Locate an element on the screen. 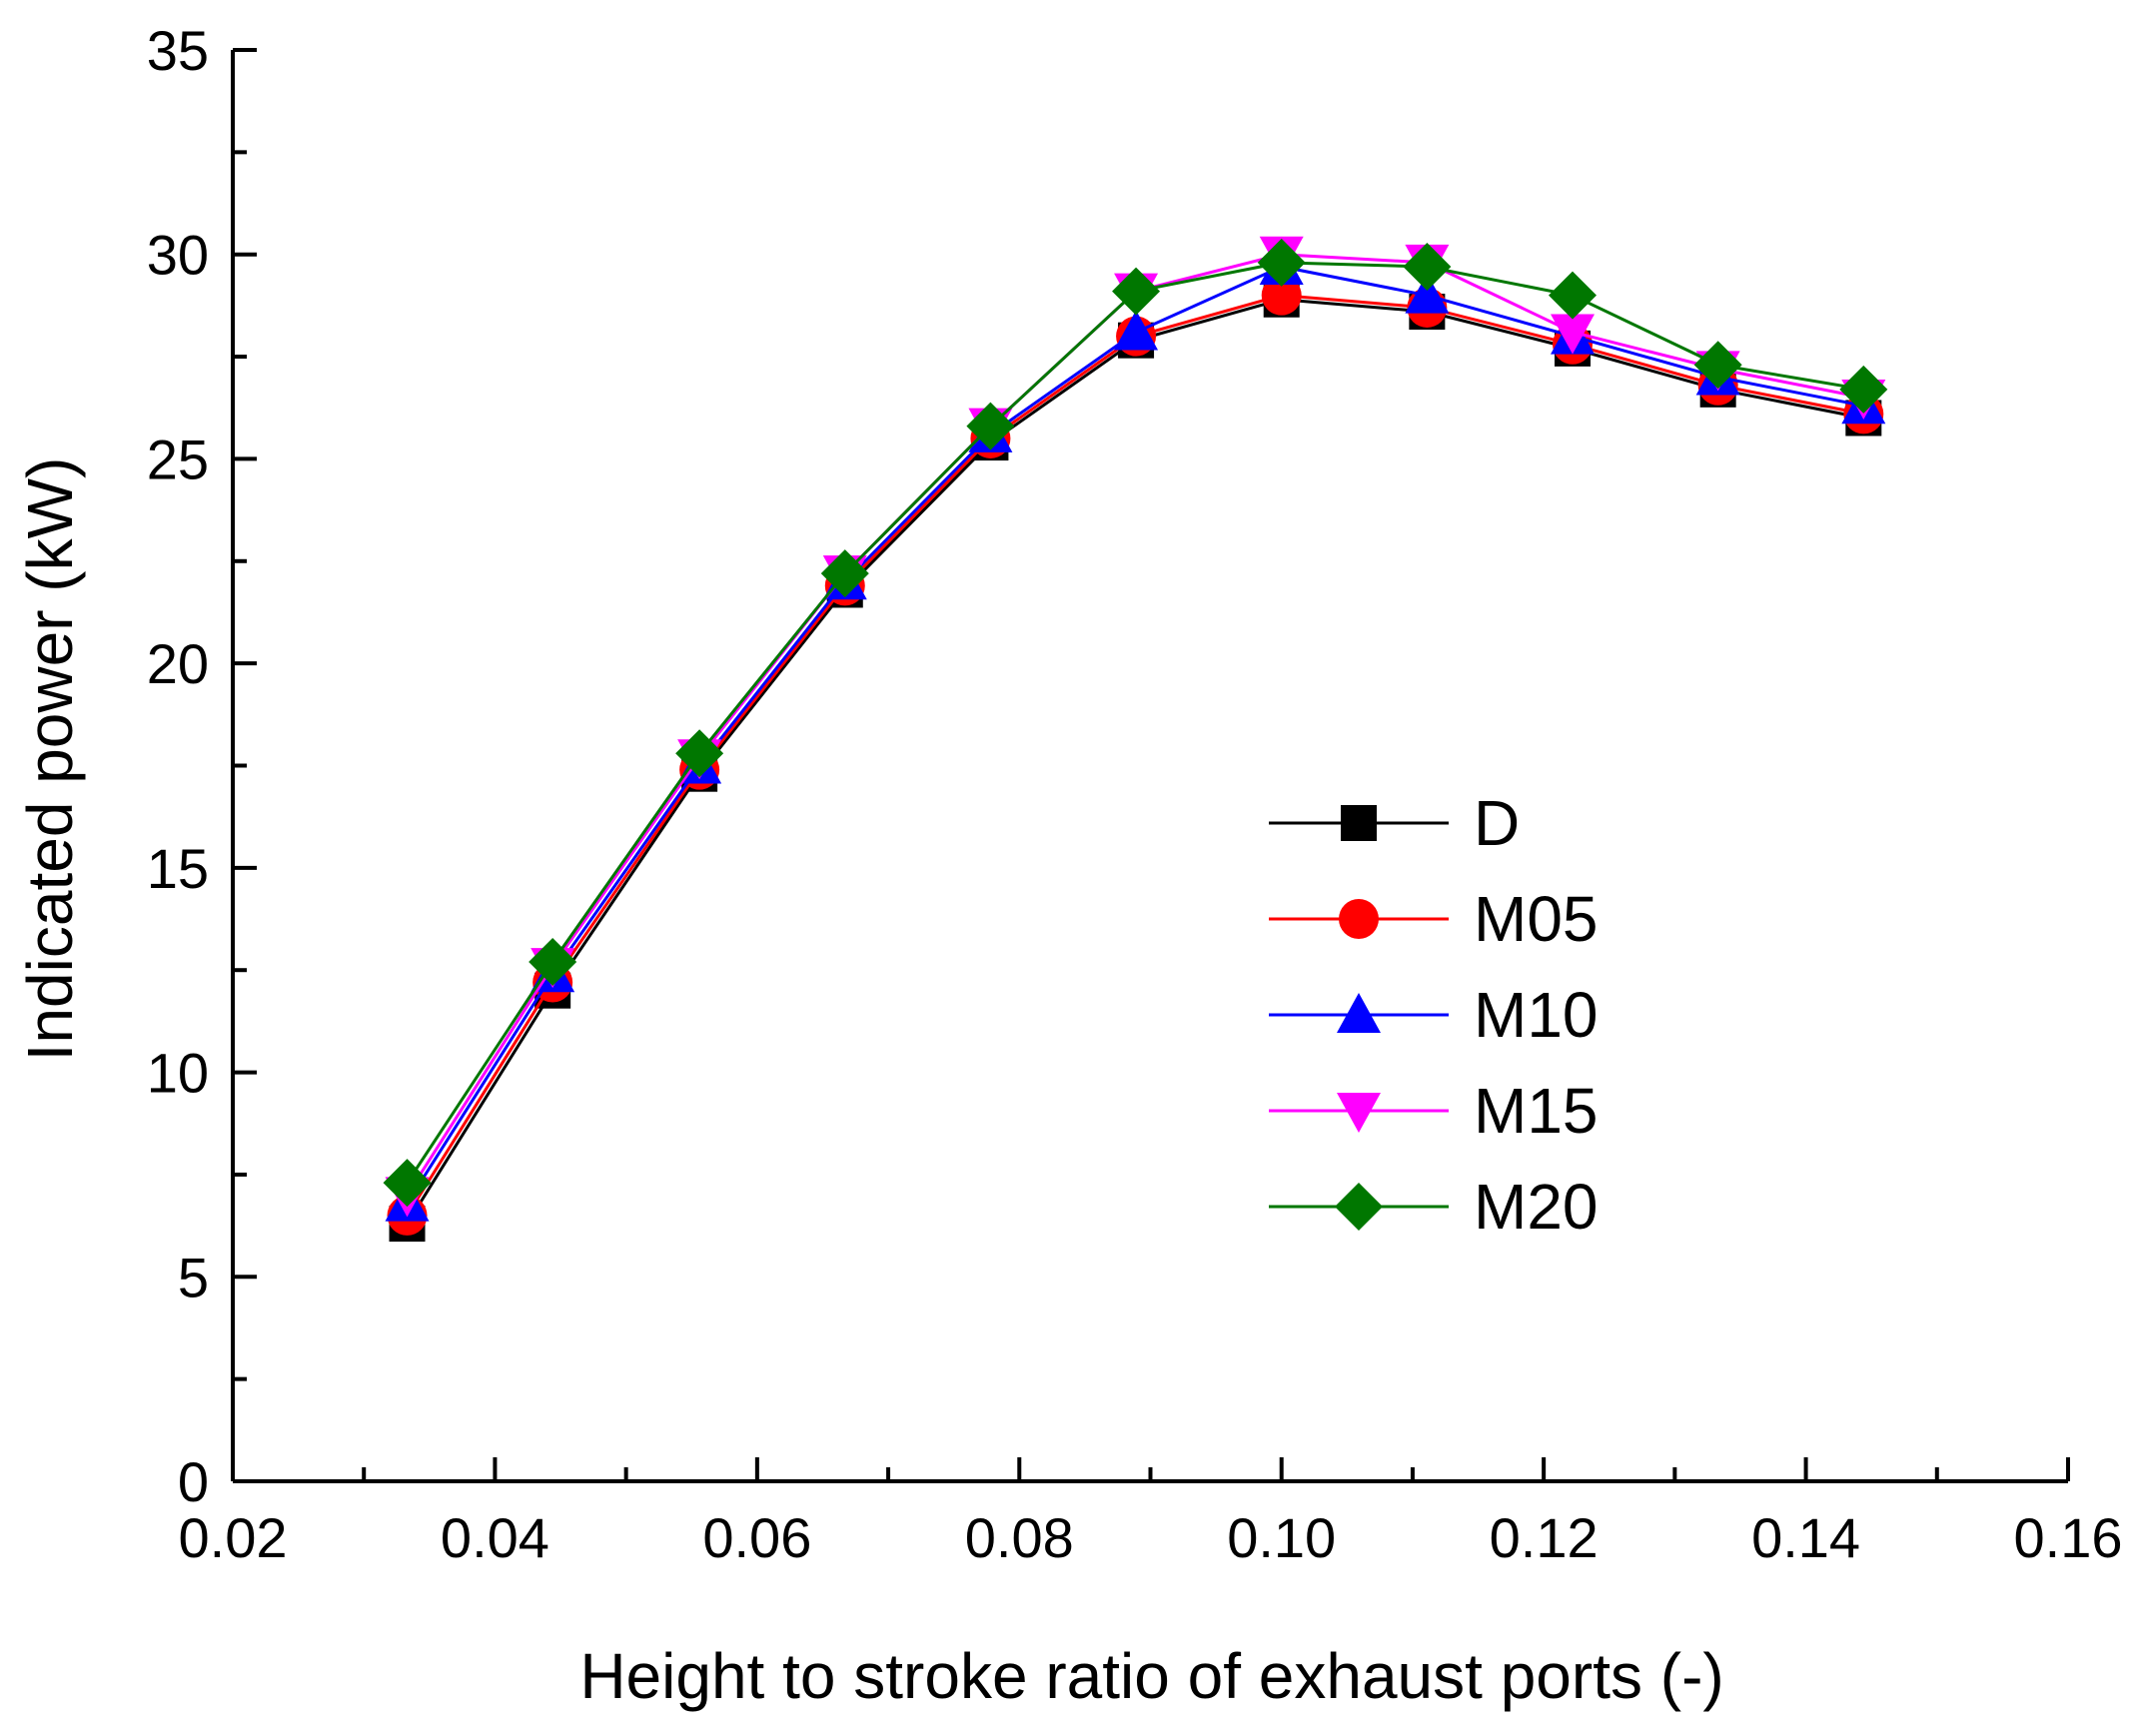 Image resolution: width=2147 pixels, height=1736 pixels. y-axis-title: Indicated power (kW) is located at coordinates (50, 759).